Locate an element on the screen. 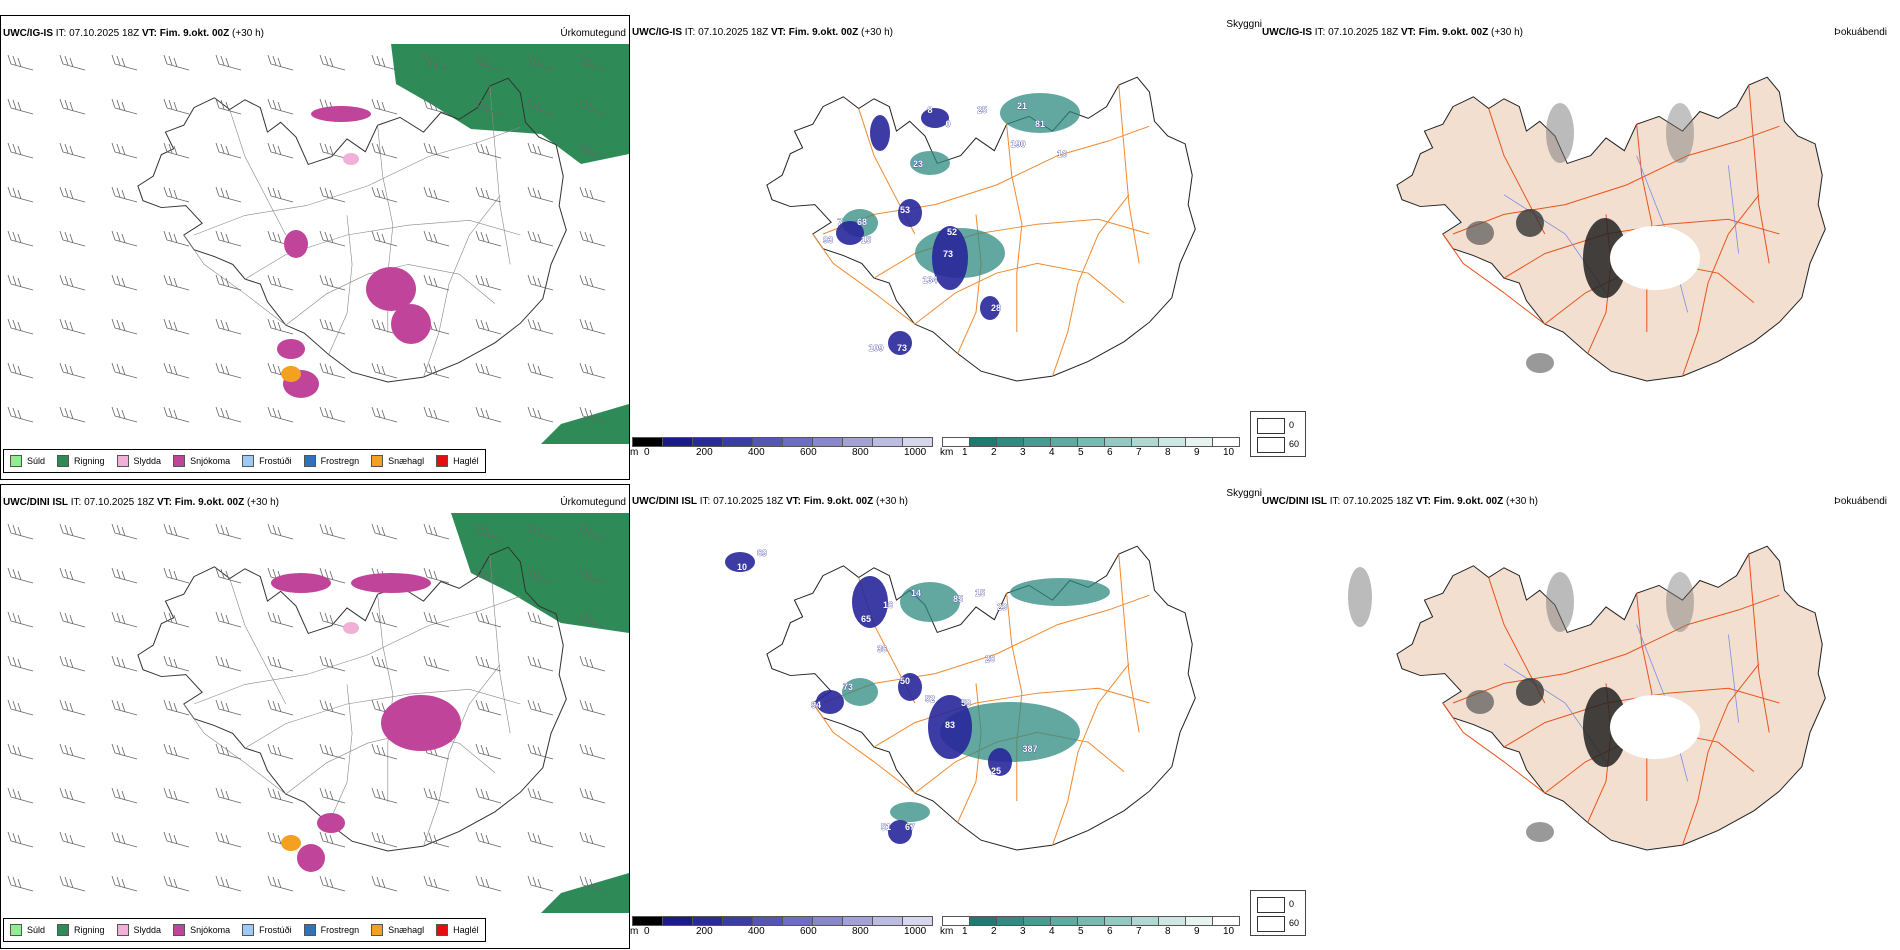  low-visibility-area is located at coordinates (1010, 732).